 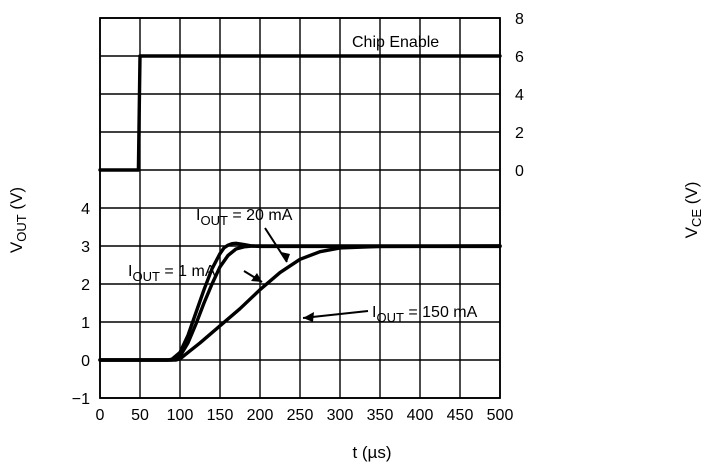 I want to click on x-tick-label: 0, so click(x=100, y=415).